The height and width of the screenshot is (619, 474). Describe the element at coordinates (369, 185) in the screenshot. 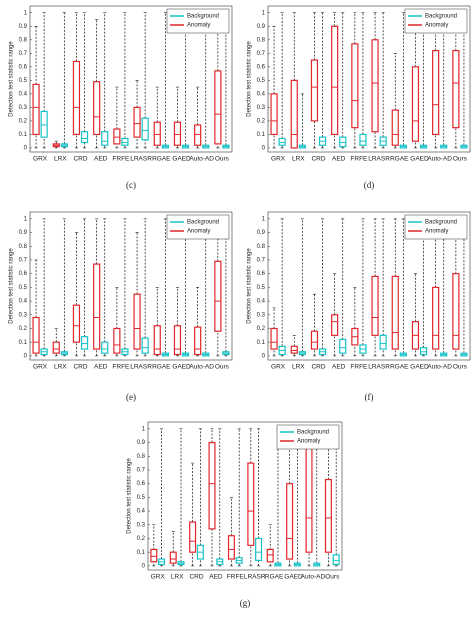

I see `panel-label: (d)` at that location.